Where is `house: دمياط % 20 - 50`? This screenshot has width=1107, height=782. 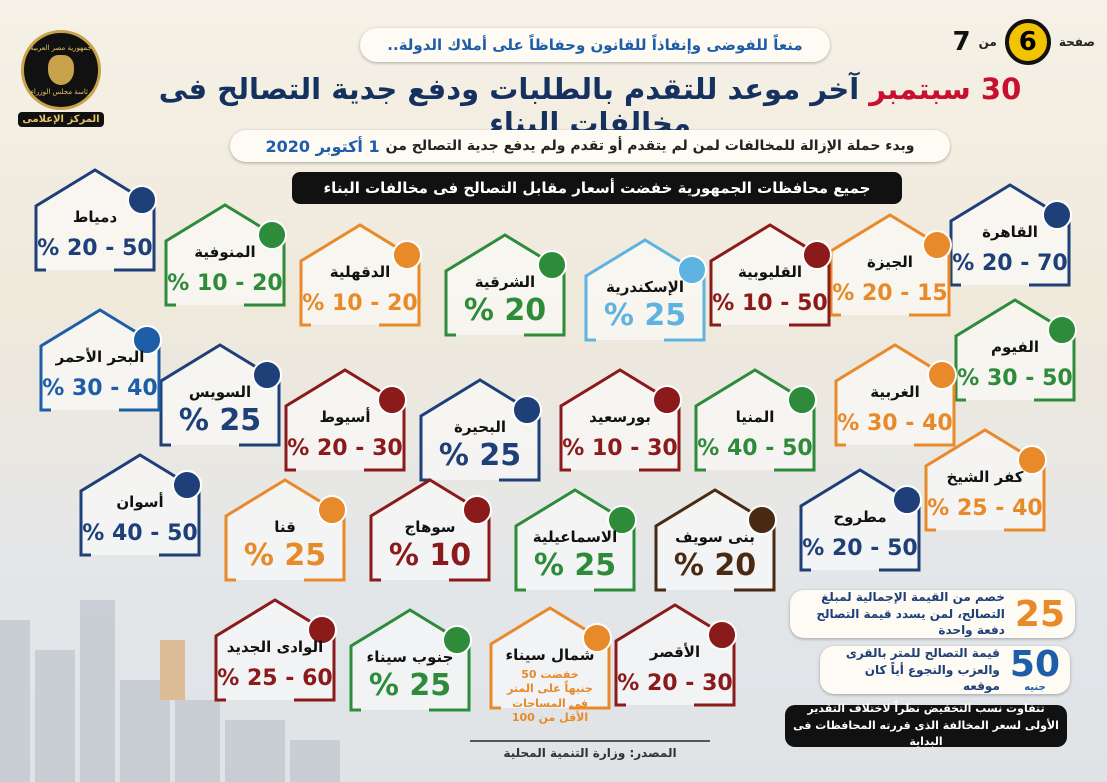 house: دمياط % 20 - 50 is located at coordinates (95, 220).